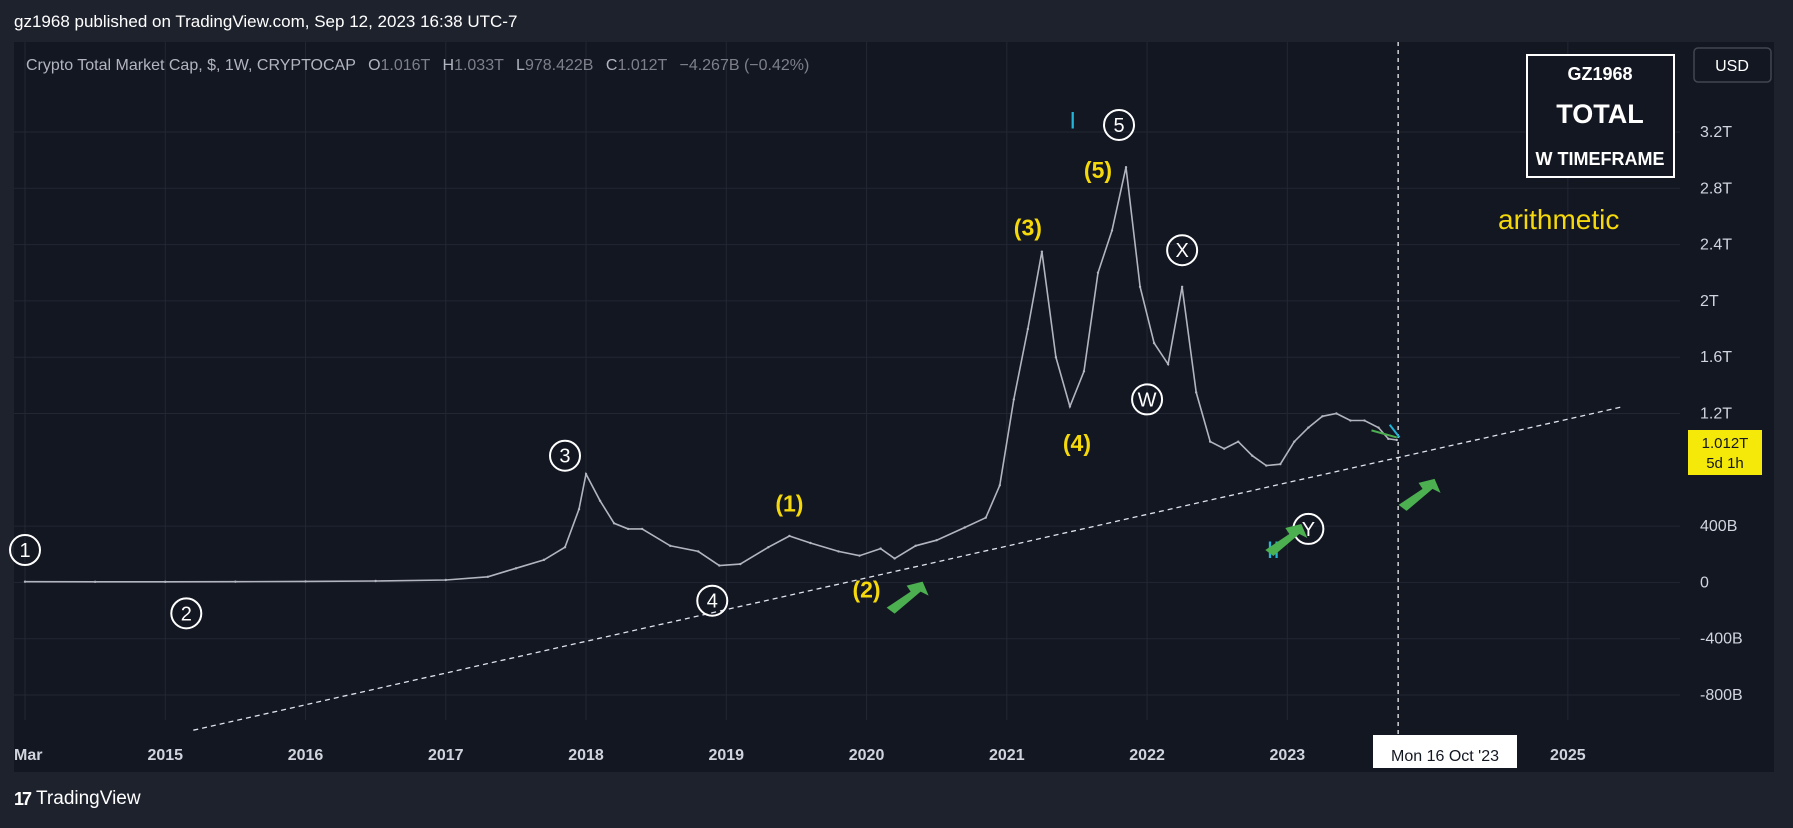  Describe the element at coordinates (1394, 431) in the screenshot. I see `pointer-cyan` at that location.